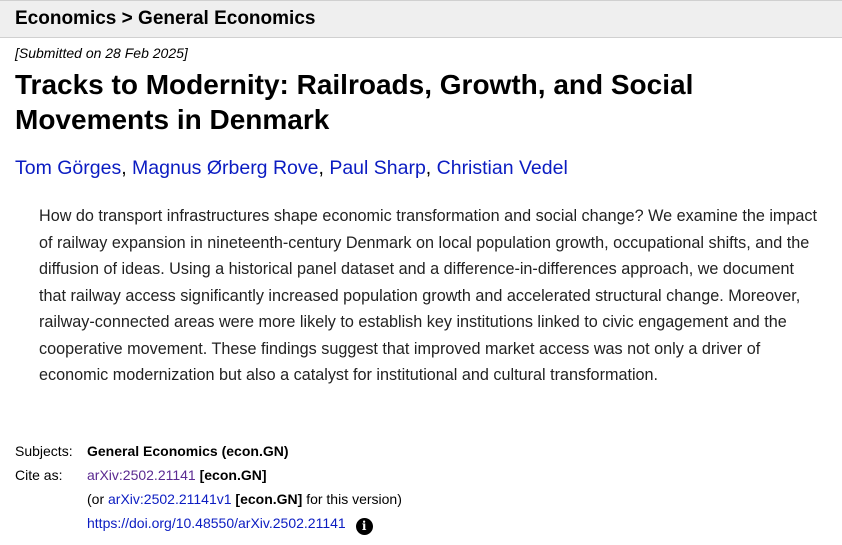  What do you see at coordinates (421, 19) in the screenshot?
I see `header-bar: Economics > General Economics` at bounding box center [421, 19].